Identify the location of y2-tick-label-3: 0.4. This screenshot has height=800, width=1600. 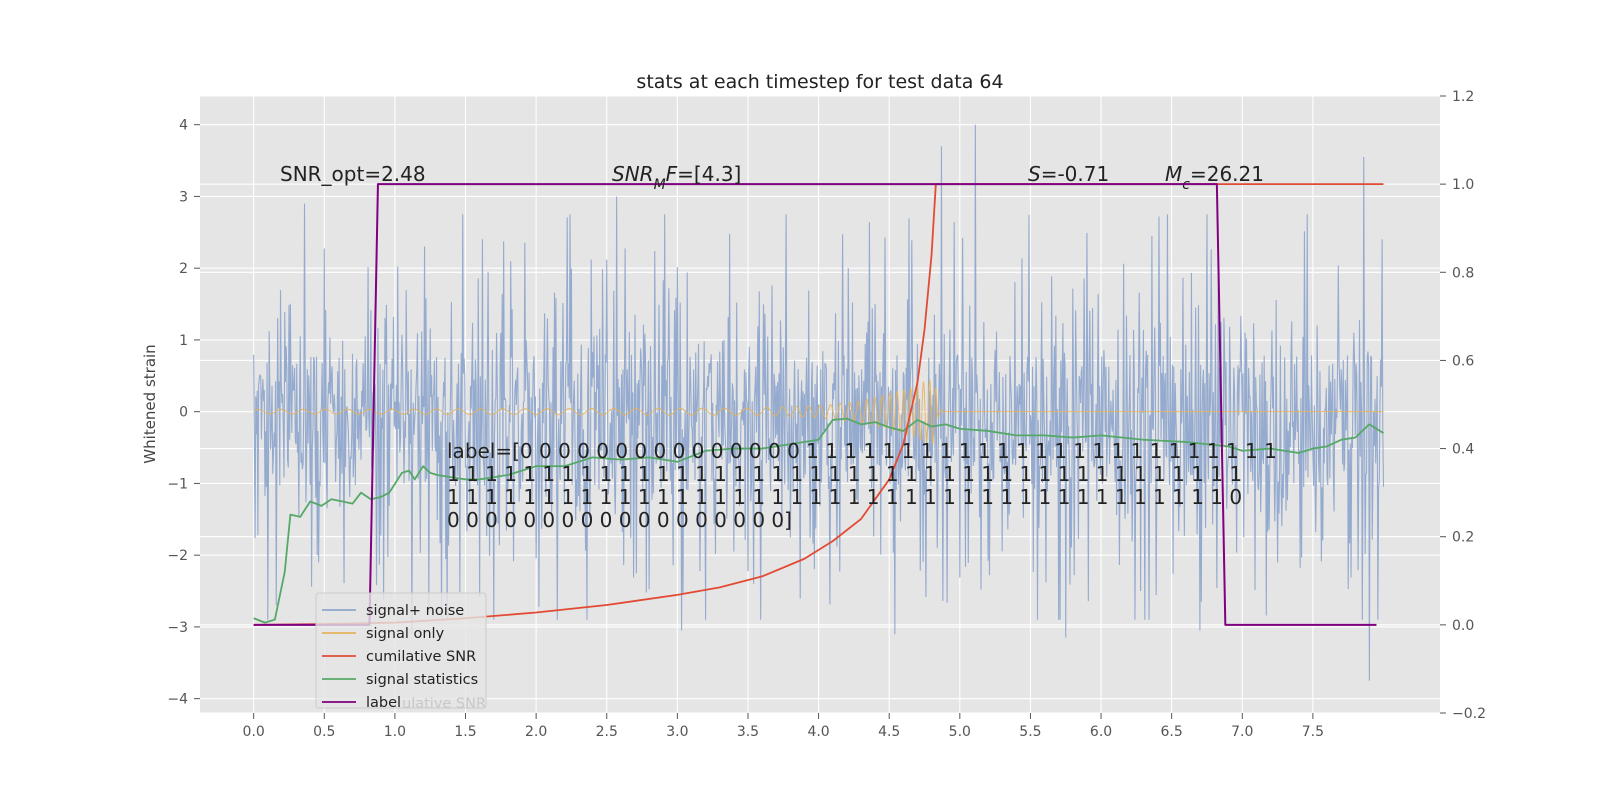
(1463, 450).